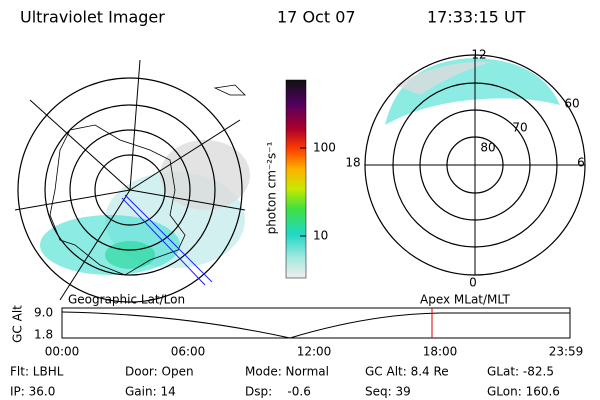 The height and width of the screenshot is (400, 600). What do you see at coordinates (37, 372) in the screenshot?
I see `status-field: Flt: LBHL` at bounding box center [37, 372].